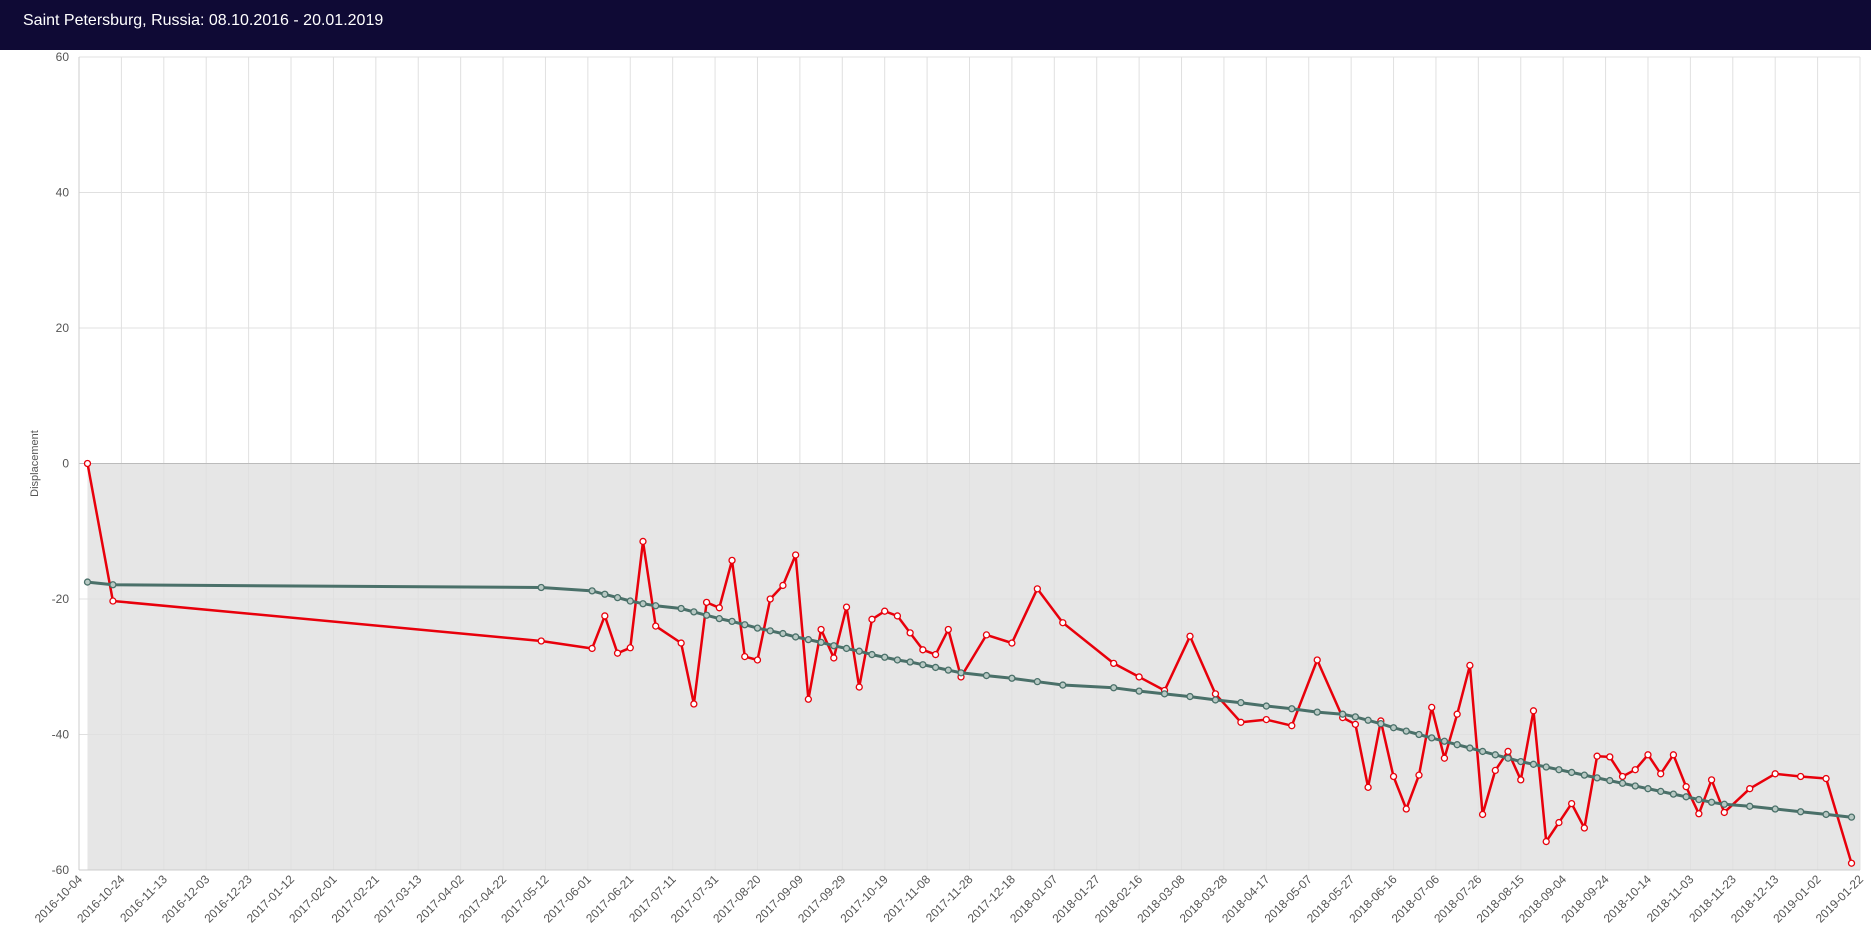  I want to click on y-tick-label: -20, so click(61, 599).